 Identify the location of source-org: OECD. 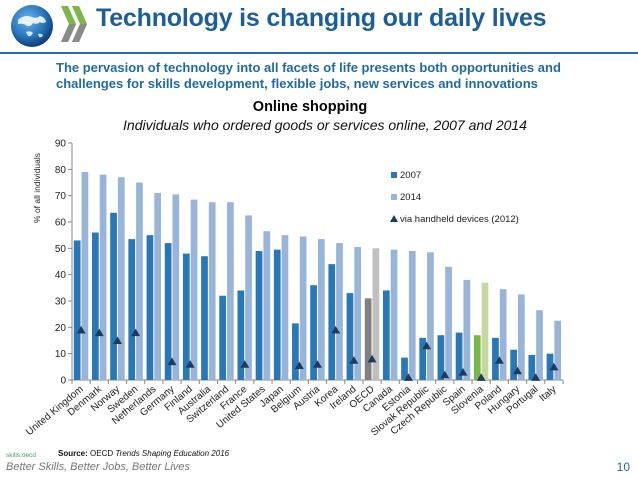
(102, 453).